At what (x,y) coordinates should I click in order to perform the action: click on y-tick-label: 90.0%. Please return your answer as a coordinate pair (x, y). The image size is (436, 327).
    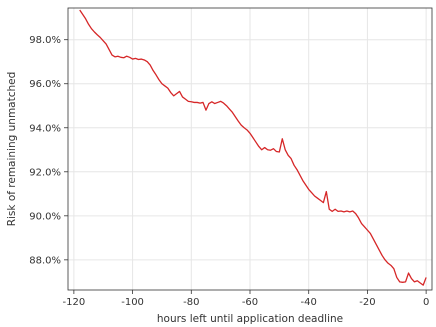
    Looking at the image, I should click on (45, 216).